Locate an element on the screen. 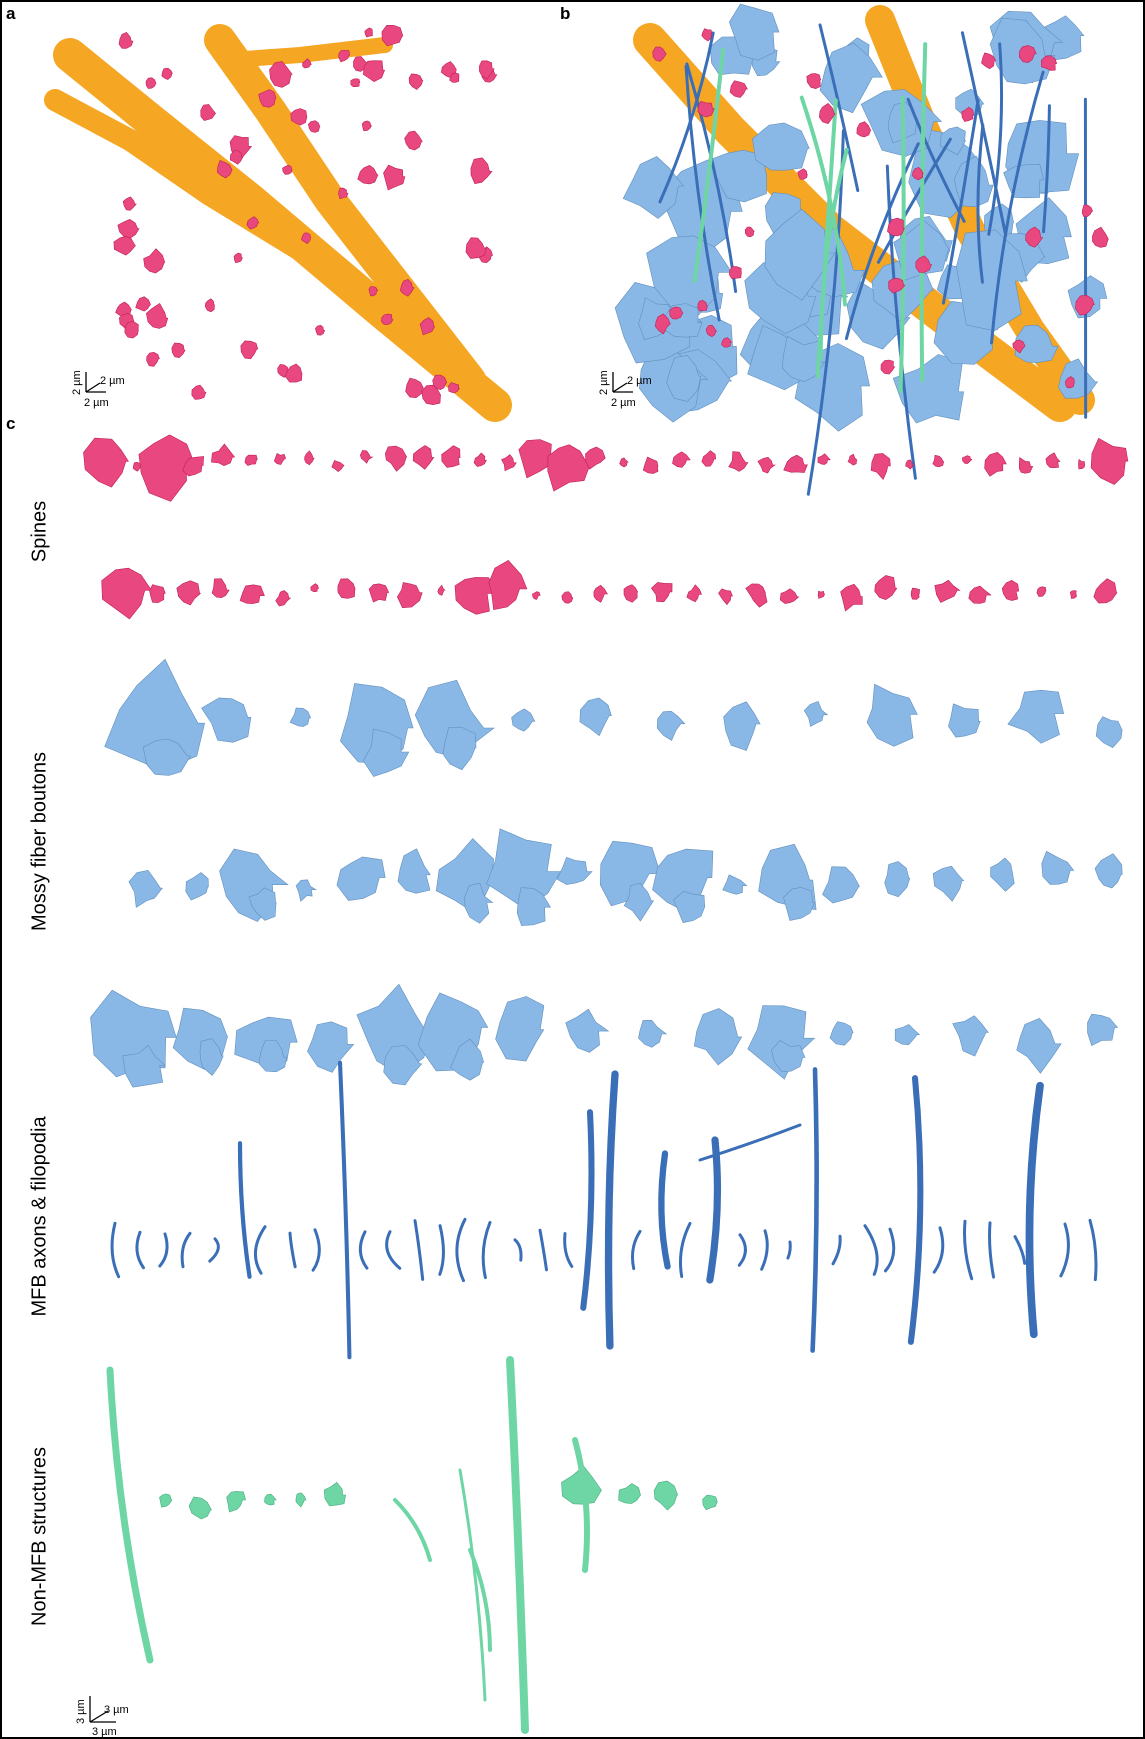 The height and width of the screenshot is (1739, 1145). panel-label-a: a is located at coordinates (11, 13).